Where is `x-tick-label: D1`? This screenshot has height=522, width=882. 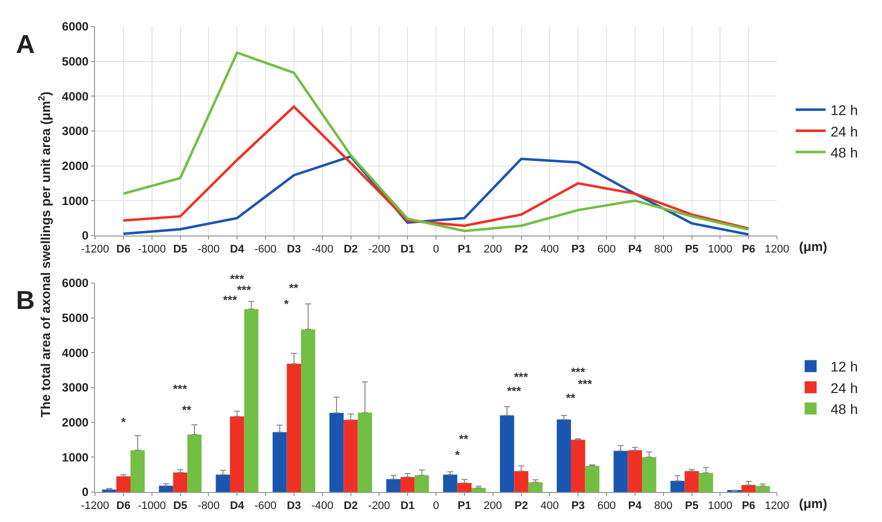
x-tick-label: D1 is located at coordinates (407, 250).